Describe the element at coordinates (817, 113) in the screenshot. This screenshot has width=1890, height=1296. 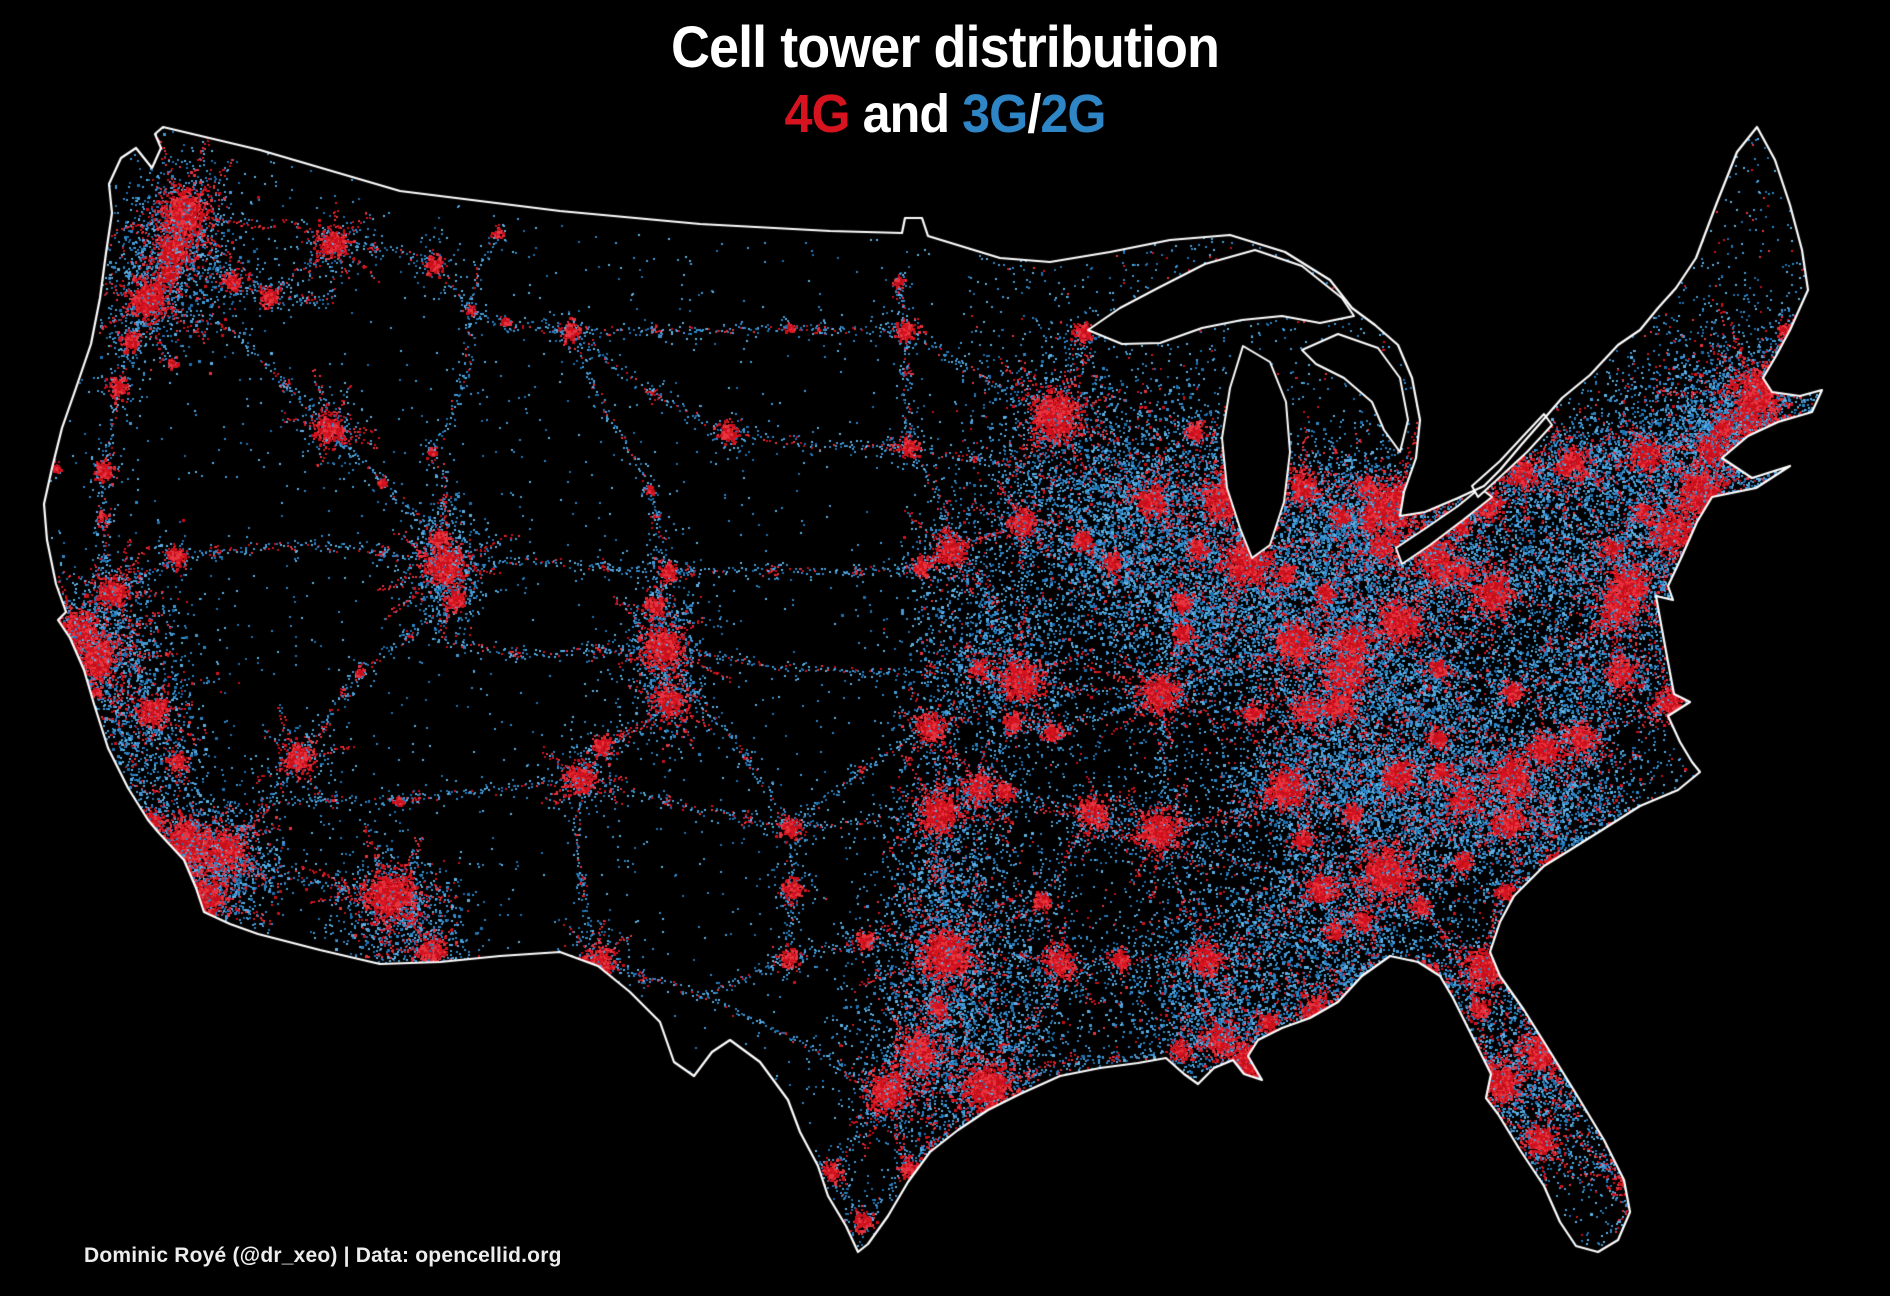
I see `title-4g-label: 4G` at that location.